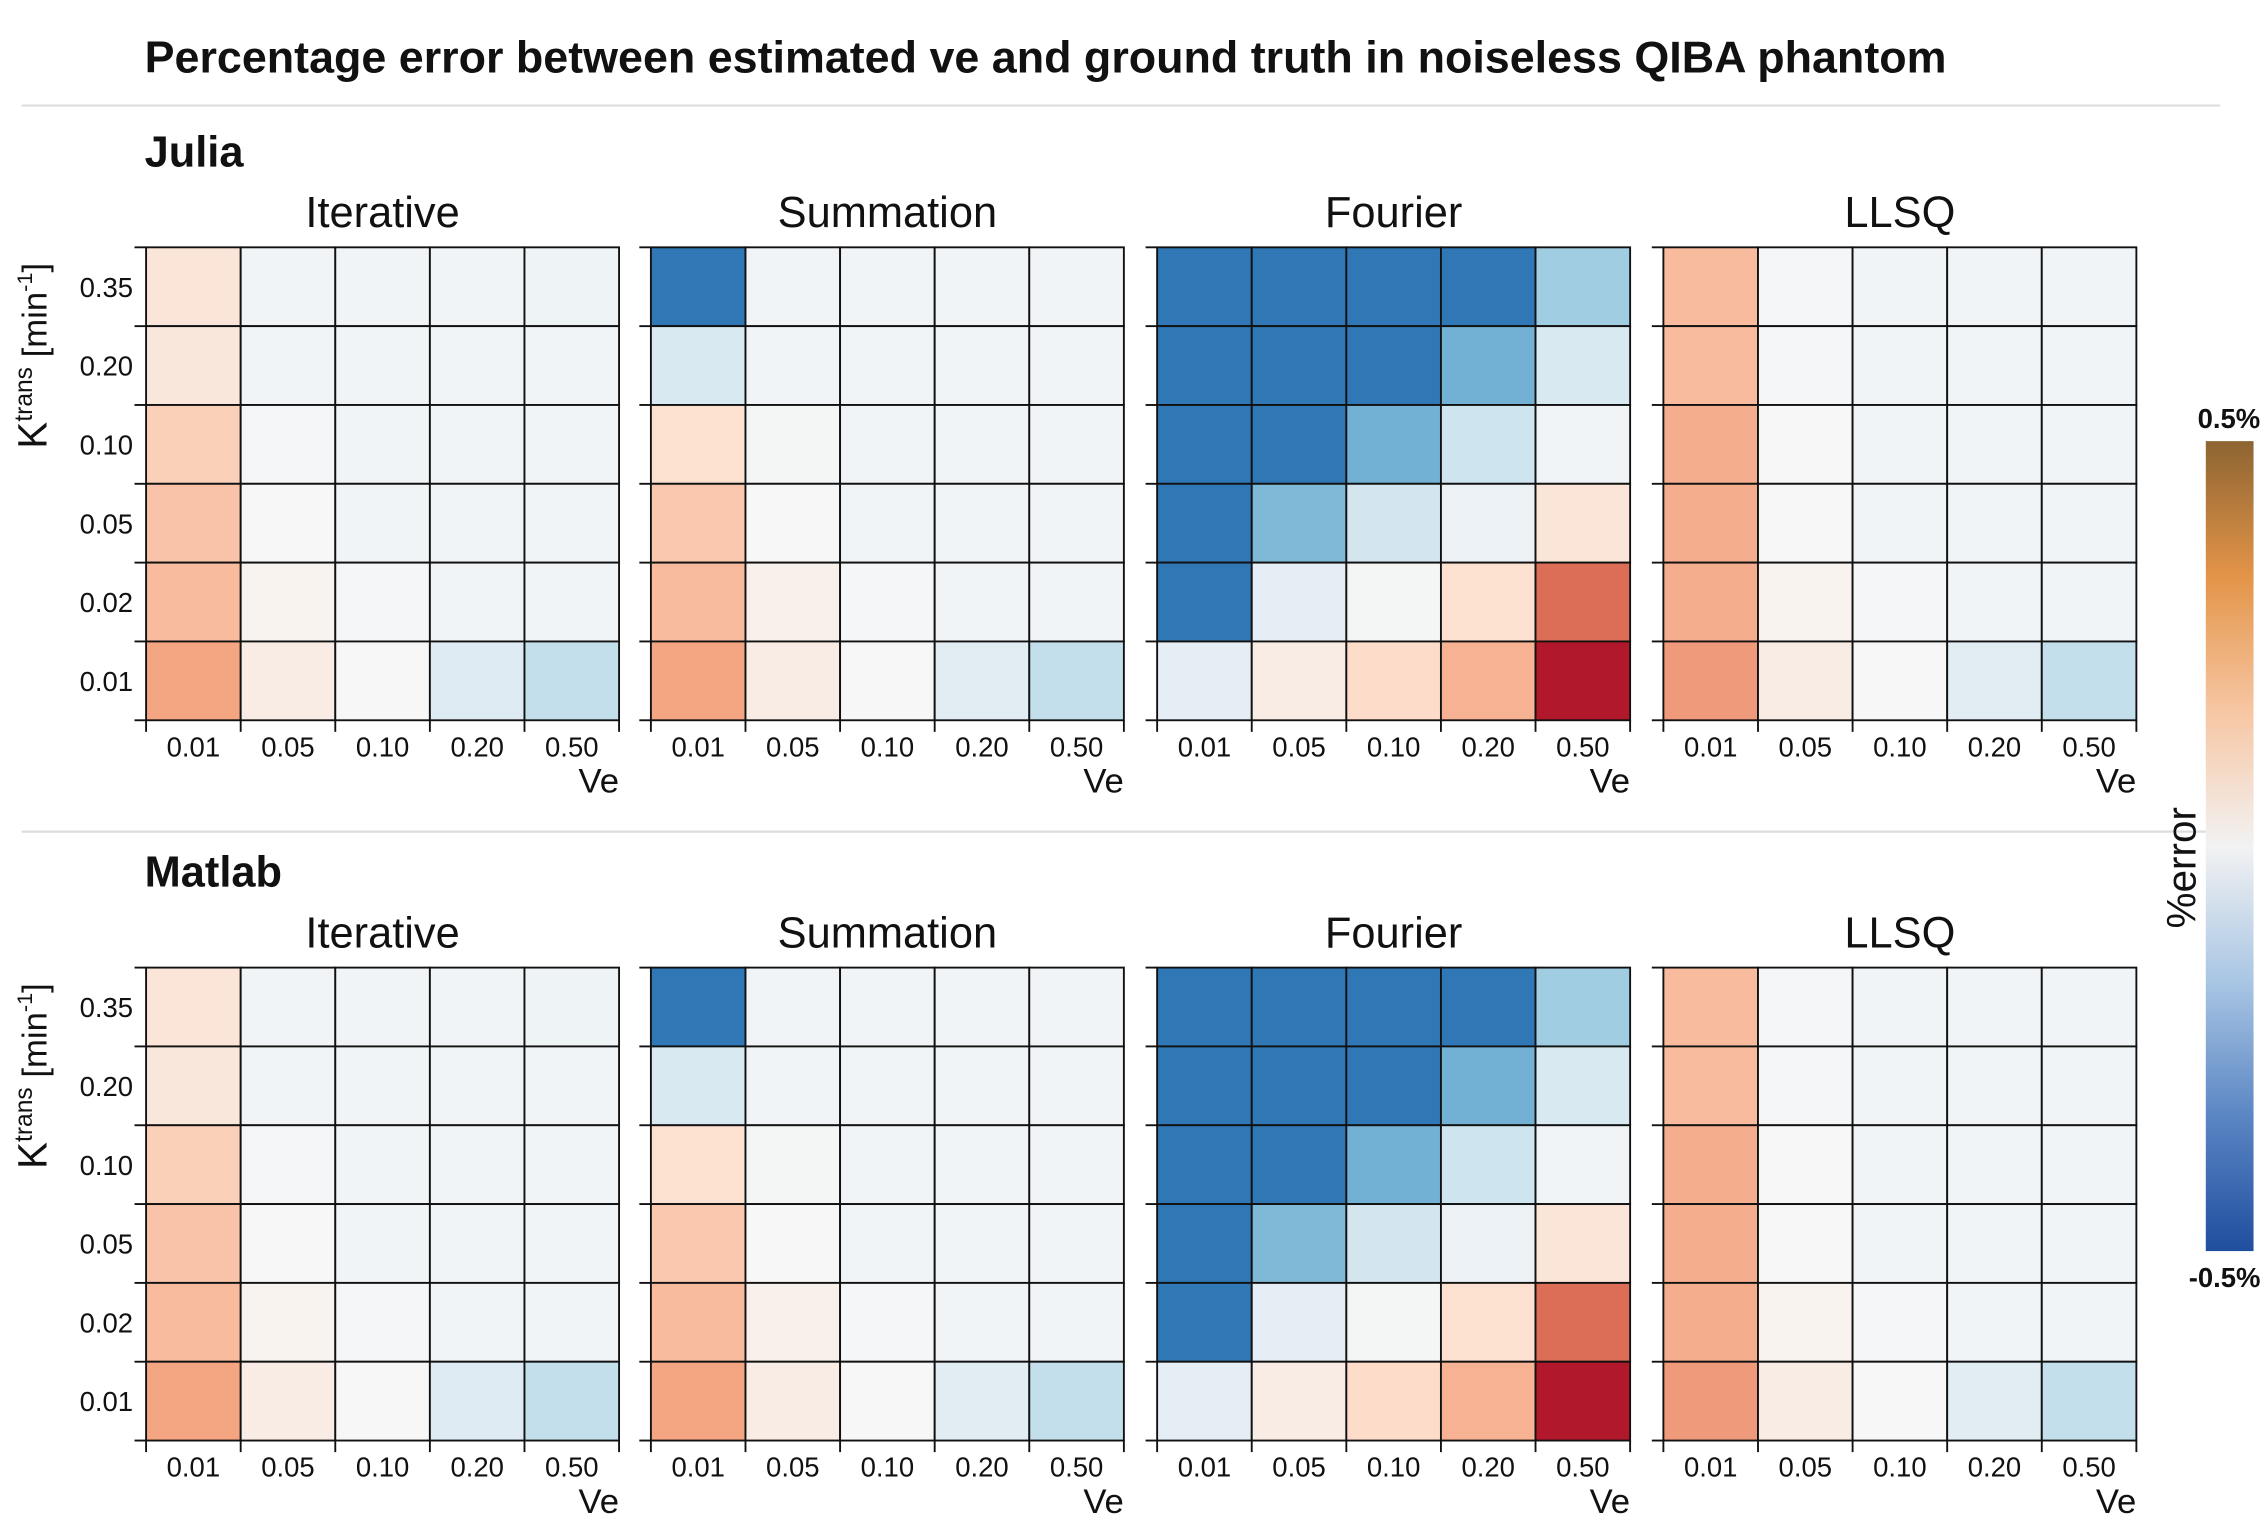 This screenshot has height=1536, width=2268. What do you see at coordinates (213, 873) in the screenshot?
I see `section-title: Matlab` at bounding box center [213, 873].